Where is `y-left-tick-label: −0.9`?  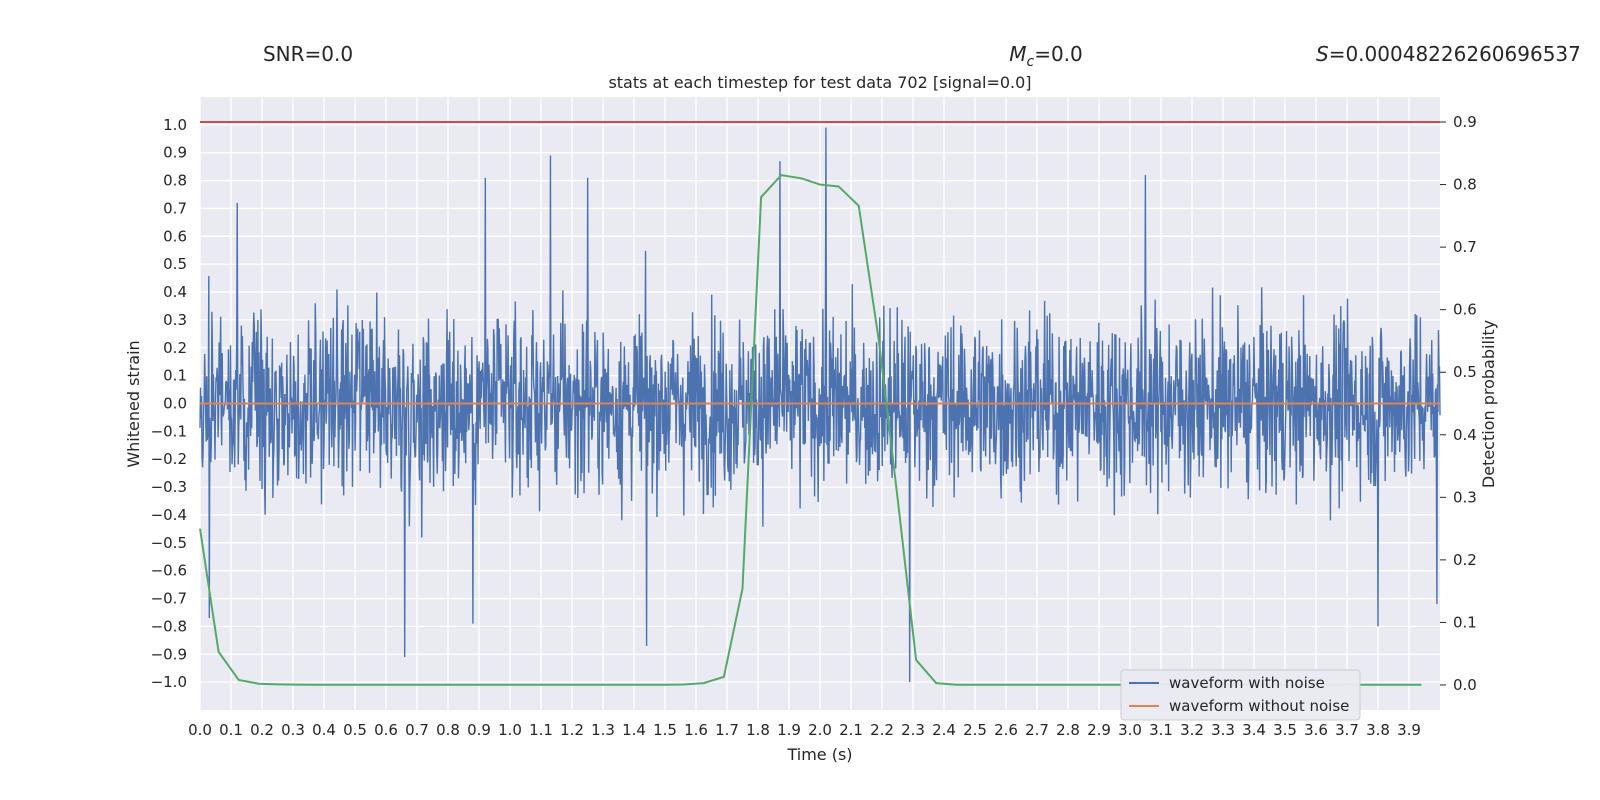 y-left-tick-label: −0.9 is located at coordinates (169, 654).